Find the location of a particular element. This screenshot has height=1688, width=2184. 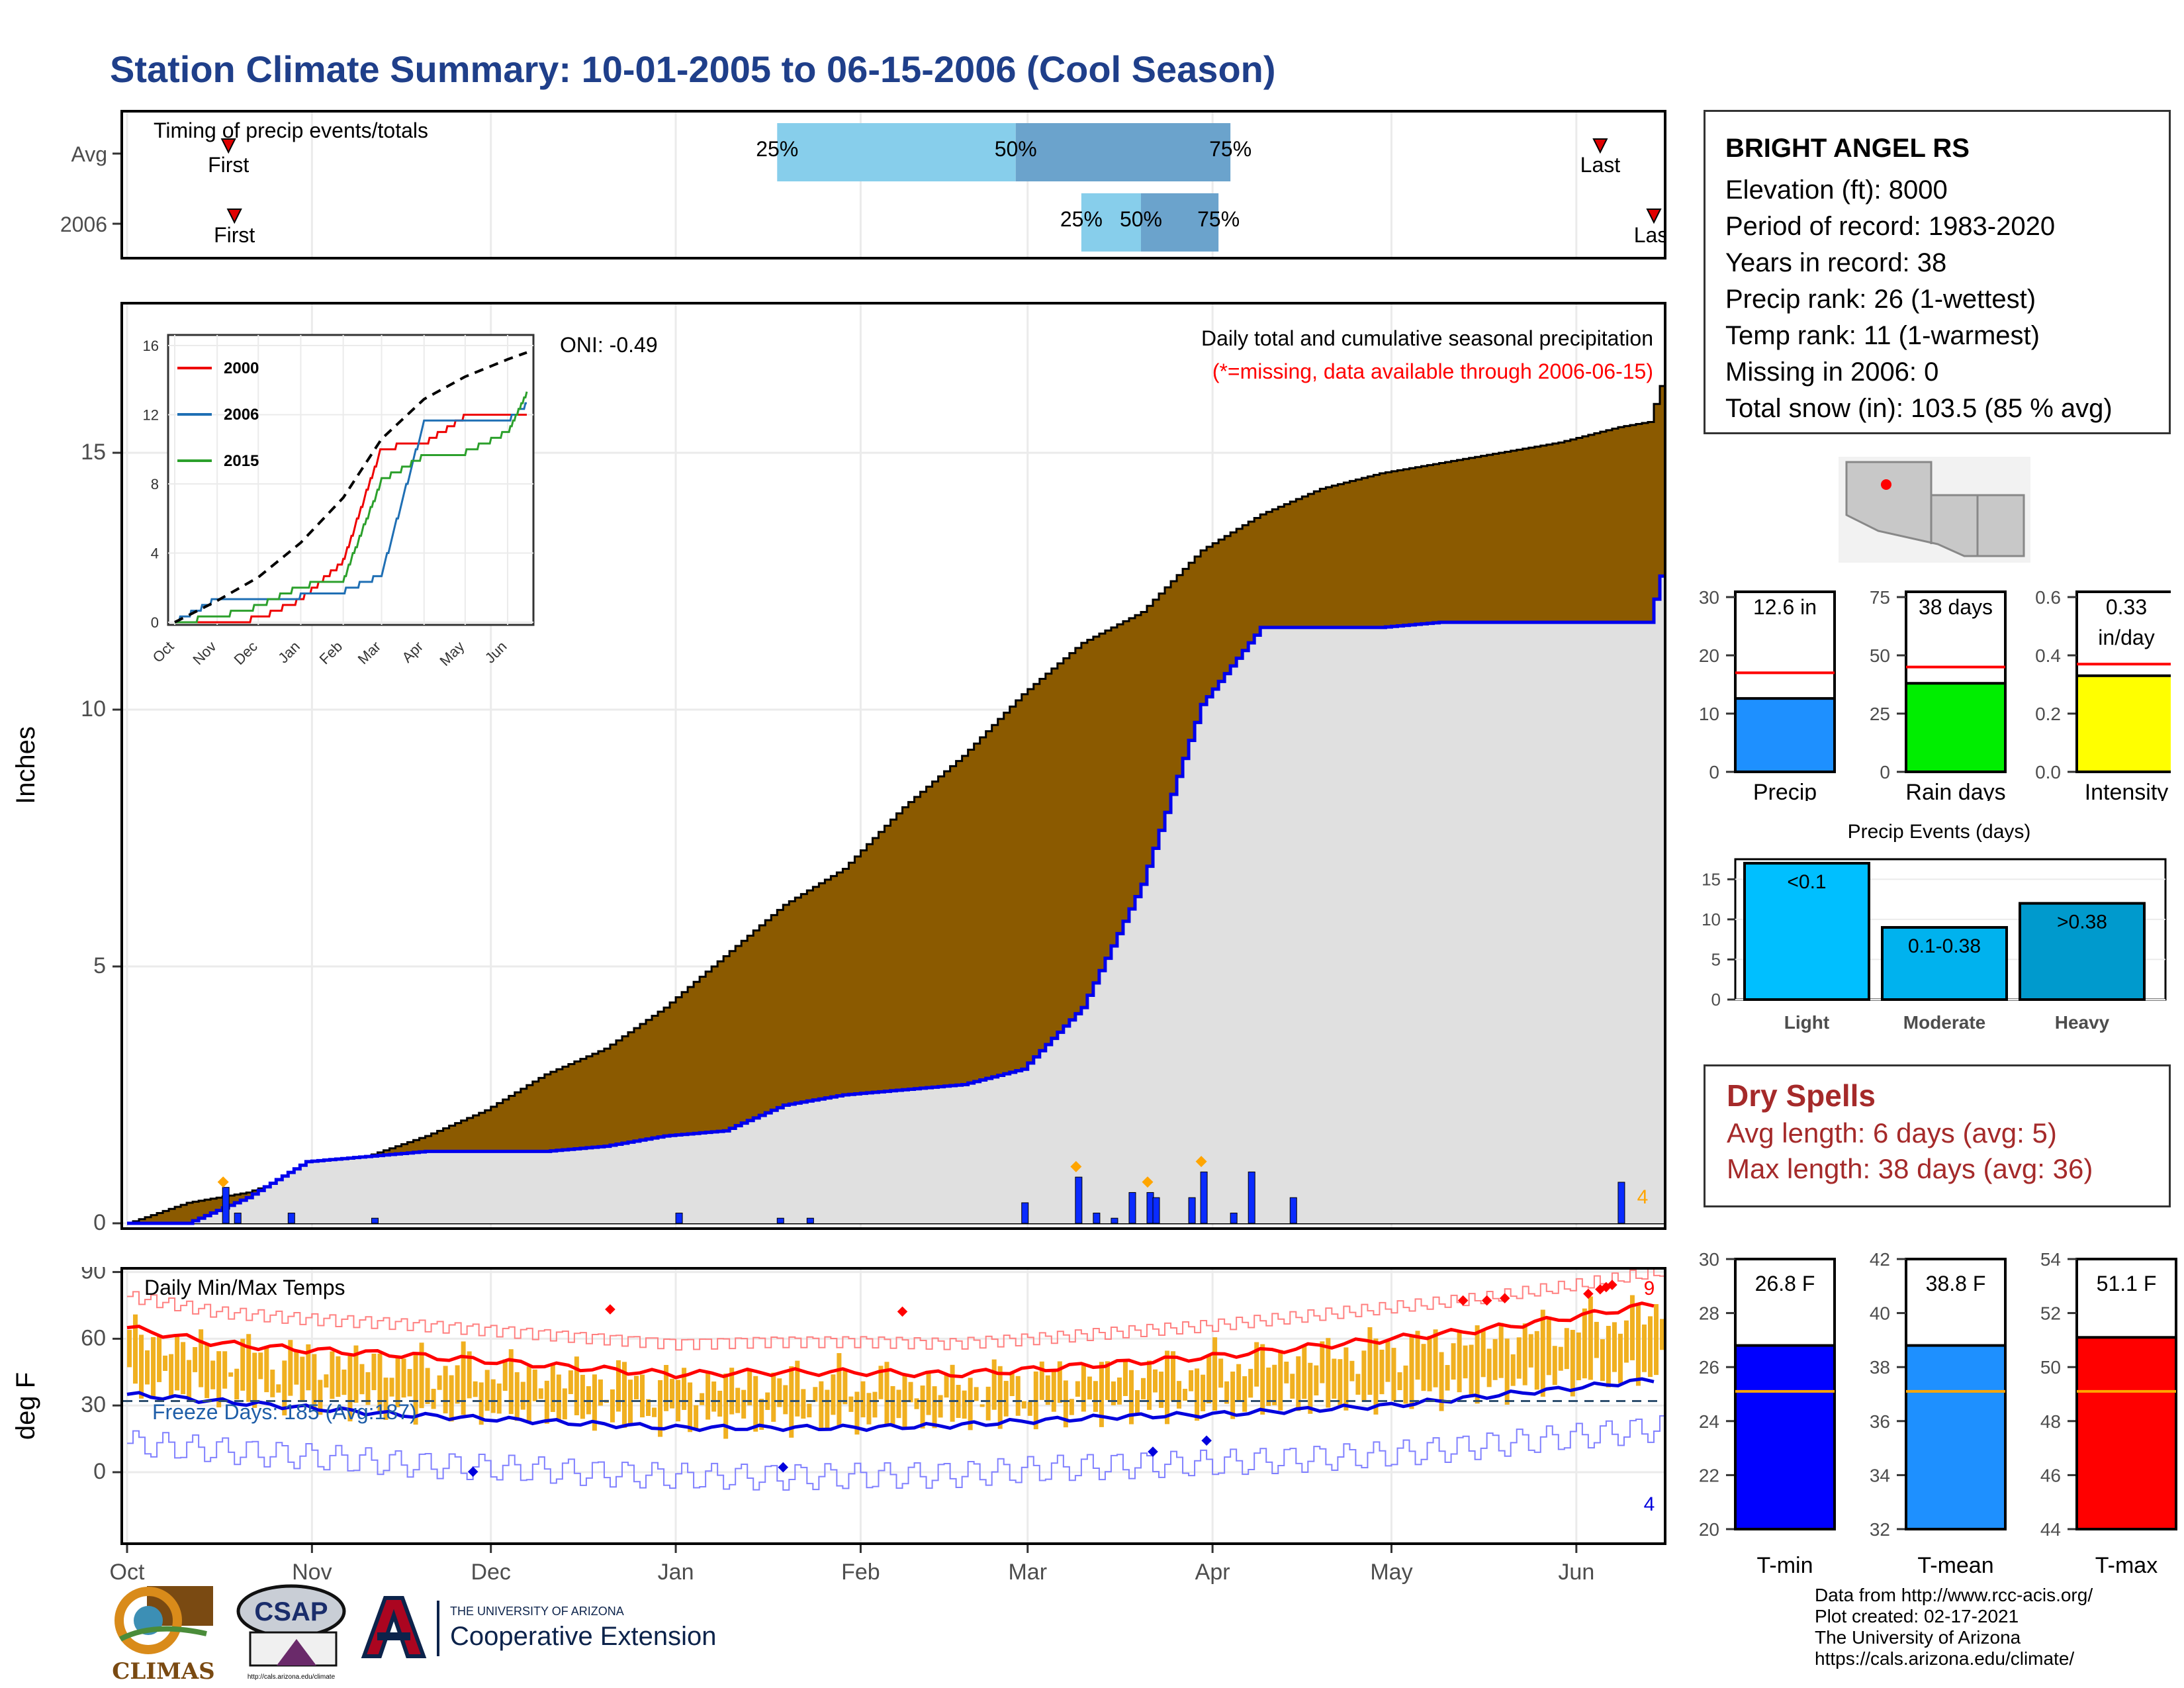

events-bar-label: >0.38 is located at coordinates (2082, 922).